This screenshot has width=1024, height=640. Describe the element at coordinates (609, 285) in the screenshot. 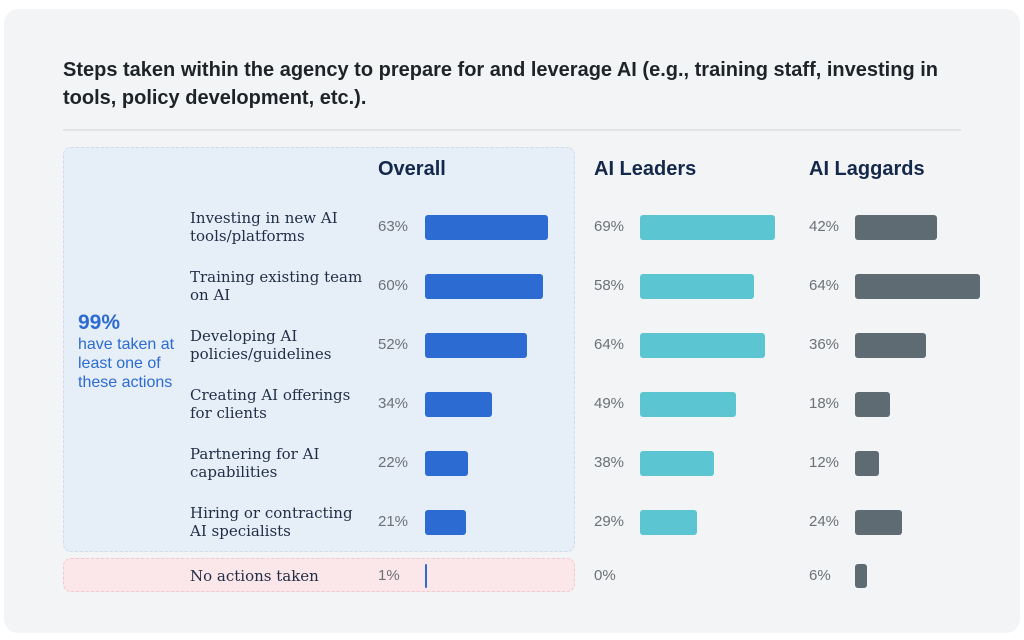

I see `value-label-leaders: 58%` at that location.